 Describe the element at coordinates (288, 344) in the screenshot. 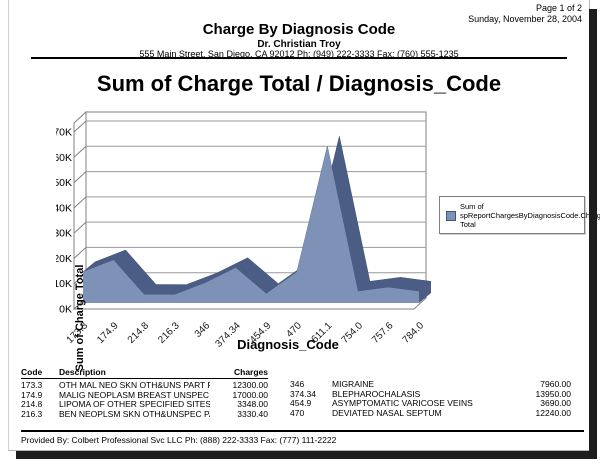

I see `x-axis-title: Diagnosis_Code` at that location.